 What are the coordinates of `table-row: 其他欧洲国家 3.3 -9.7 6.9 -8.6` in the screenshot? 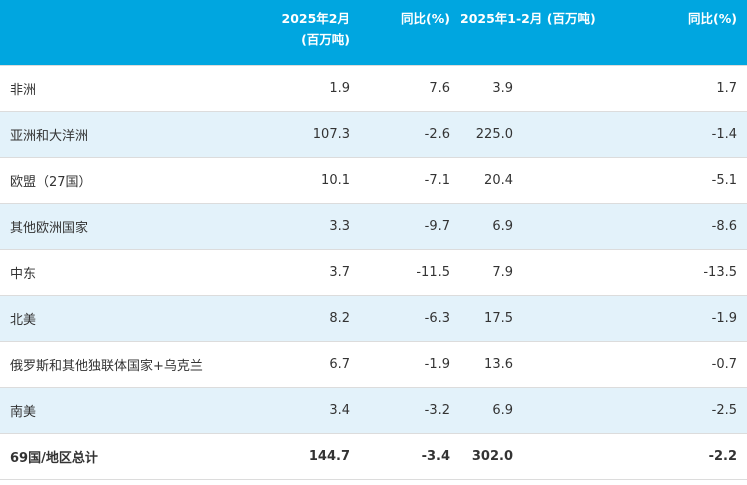 It's located at (373, 225).